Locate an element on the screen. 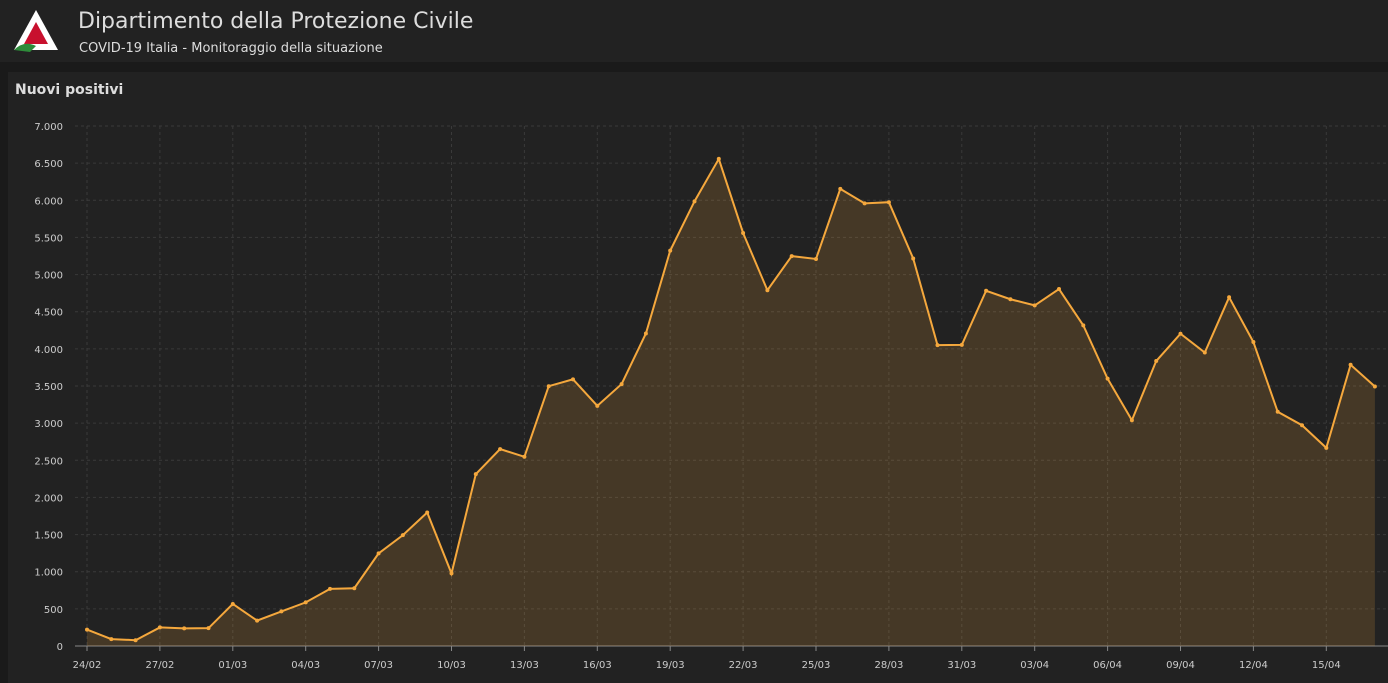 The width and height of the screenshot is (1388, 683). y-tick-label: 3.500 is located at coordinates (48, 387).